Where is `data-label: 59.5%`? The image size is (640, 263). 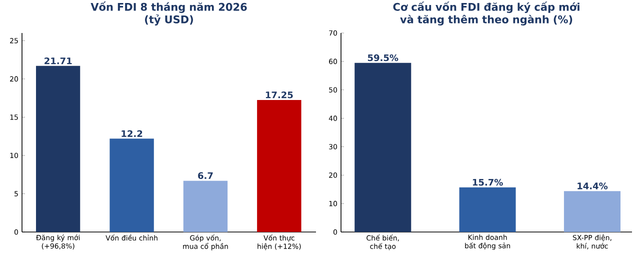 data-label: 59.5% is located at coordinates (383, 58).